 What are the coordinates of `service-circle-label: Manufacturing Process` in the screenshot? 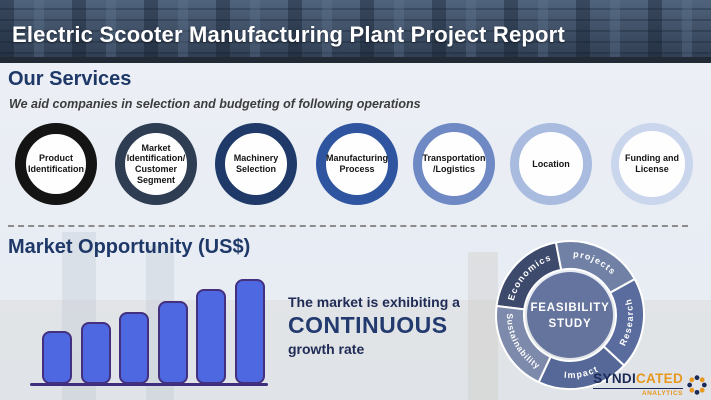 It's located at (357, 163).